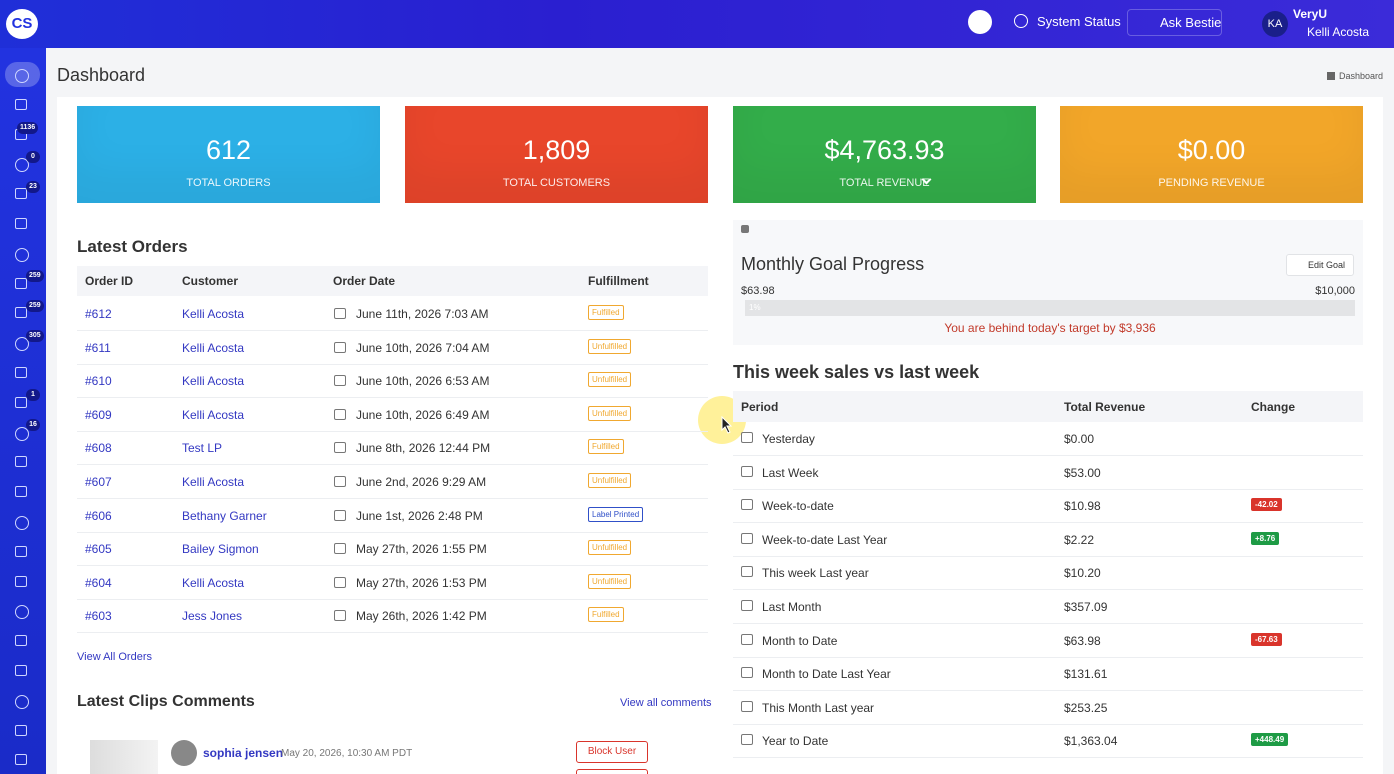 Image resolution: width=1394 pixels, height=774 pixels. What do you see at coordinates (1310, 14) in the screenshot?
I see `org-name: VeryU` at bounding box center [1310, 14].